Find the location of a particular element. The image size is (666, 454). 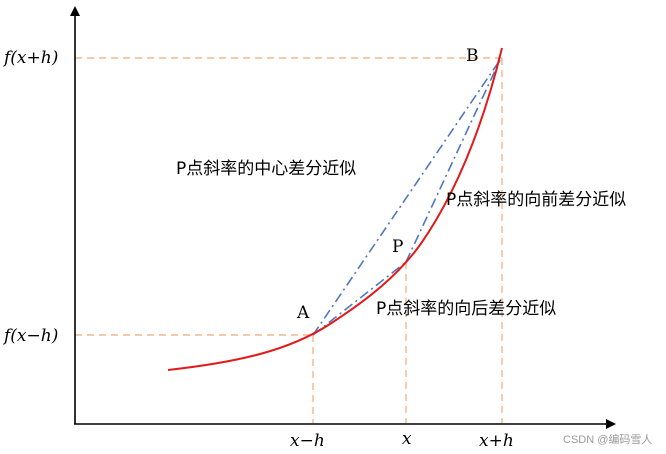

label-point-a: A is located at coordinates (303, 313).